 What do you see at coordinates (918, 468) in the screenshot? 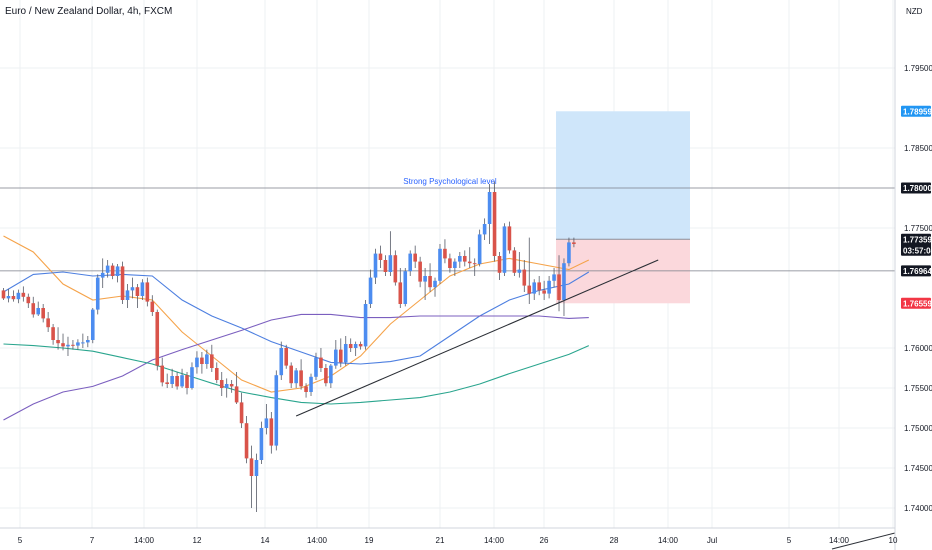
I see `price-tick-label: 1.74500` at bounding box center [918, 468].